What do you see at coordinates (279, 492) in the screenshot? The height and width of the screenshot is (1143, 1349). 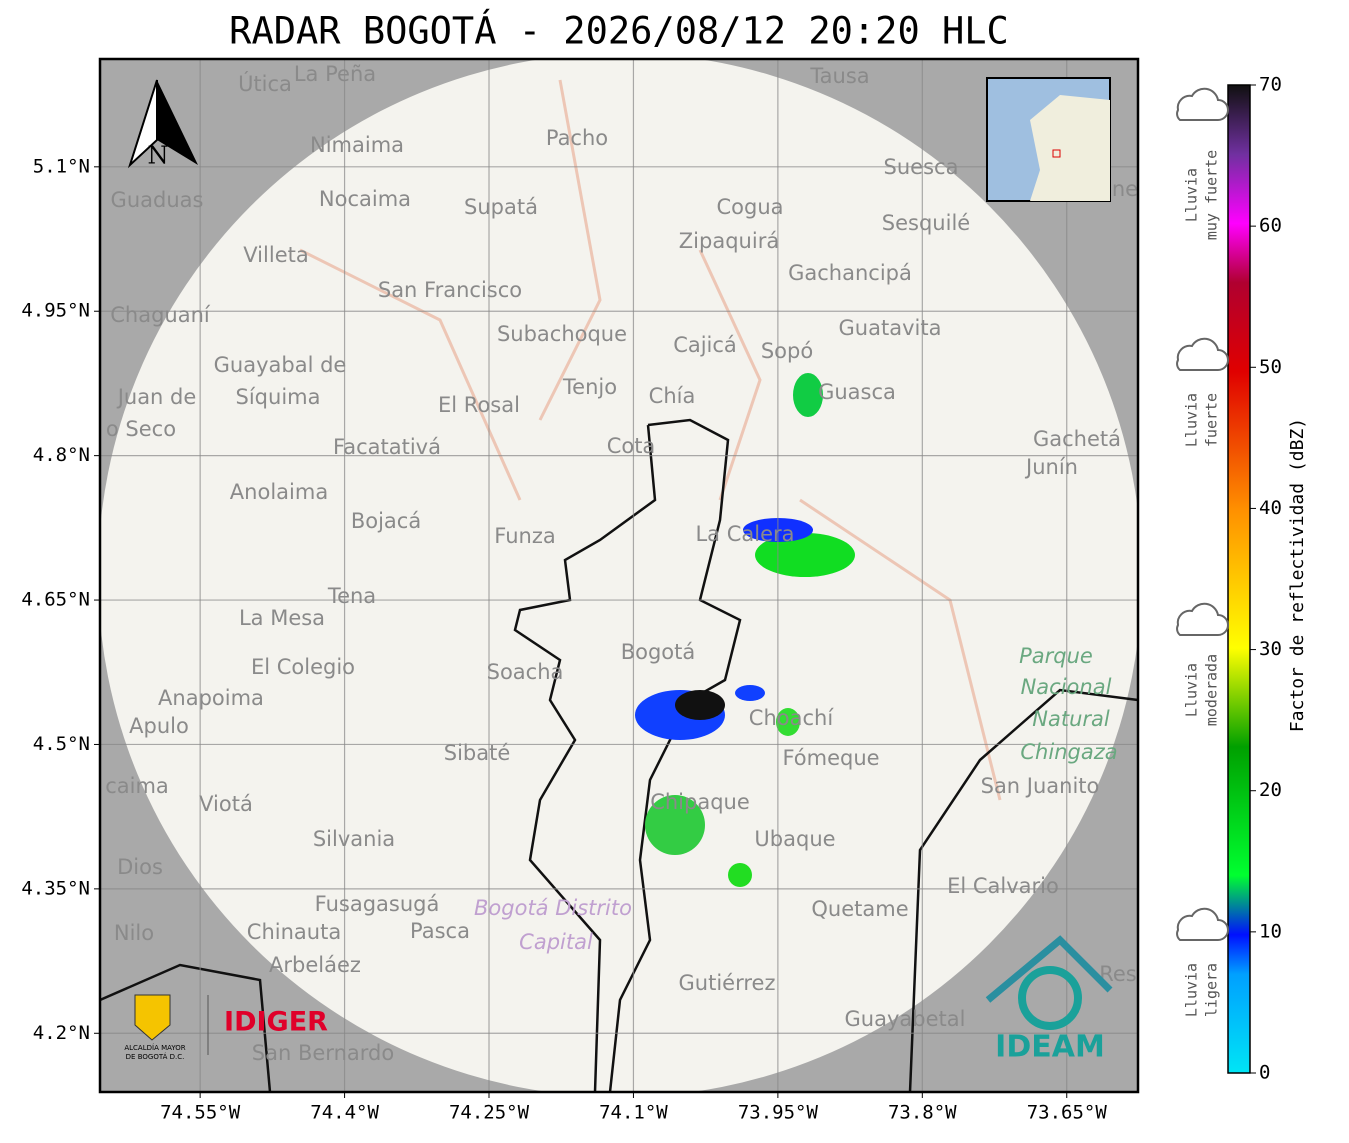 I see `place-label: Anolaima` at bounding box center [279, 492].